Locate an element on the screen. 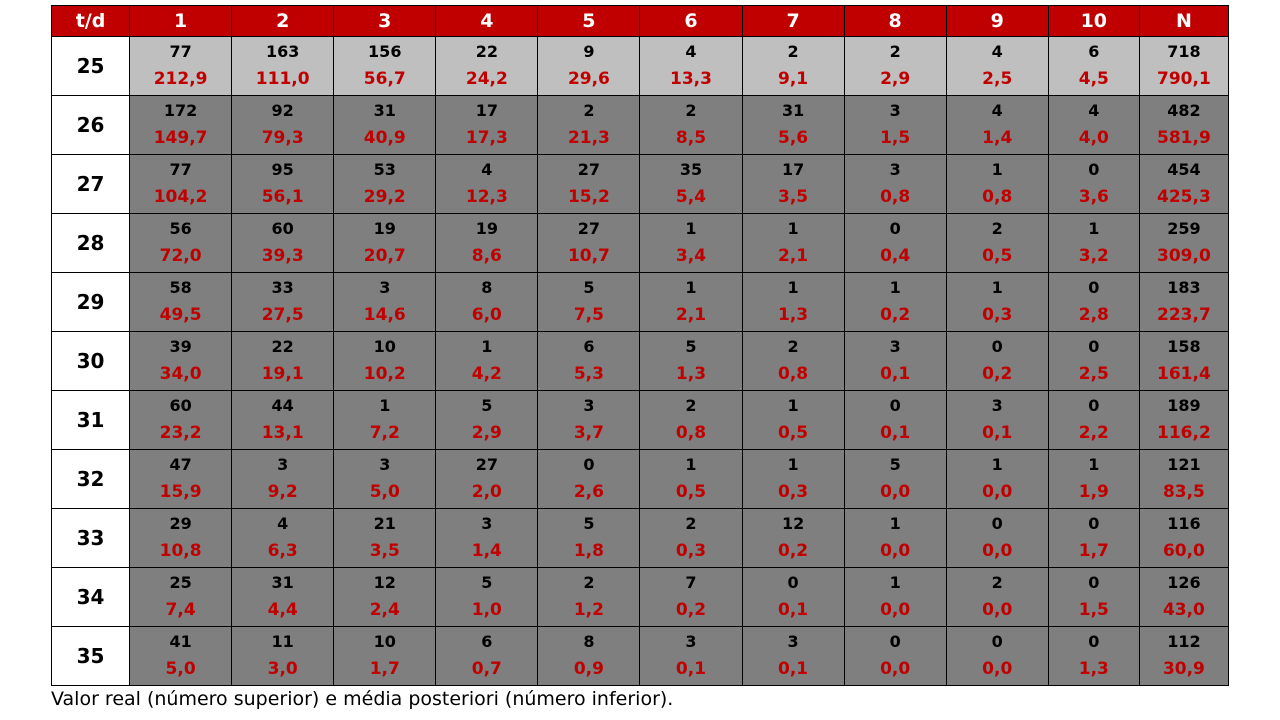  table-cell: 77 212,9 is located at coordinates (181, 66).